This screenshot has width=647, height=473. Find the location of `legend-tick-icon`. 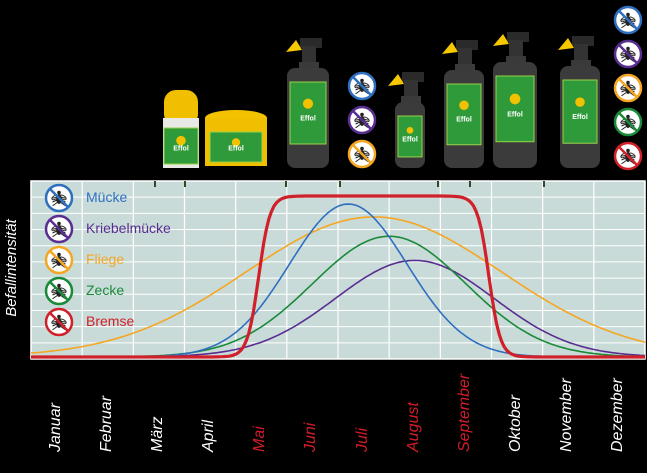

legend-tick-icon is located at coordinates (59, 291).